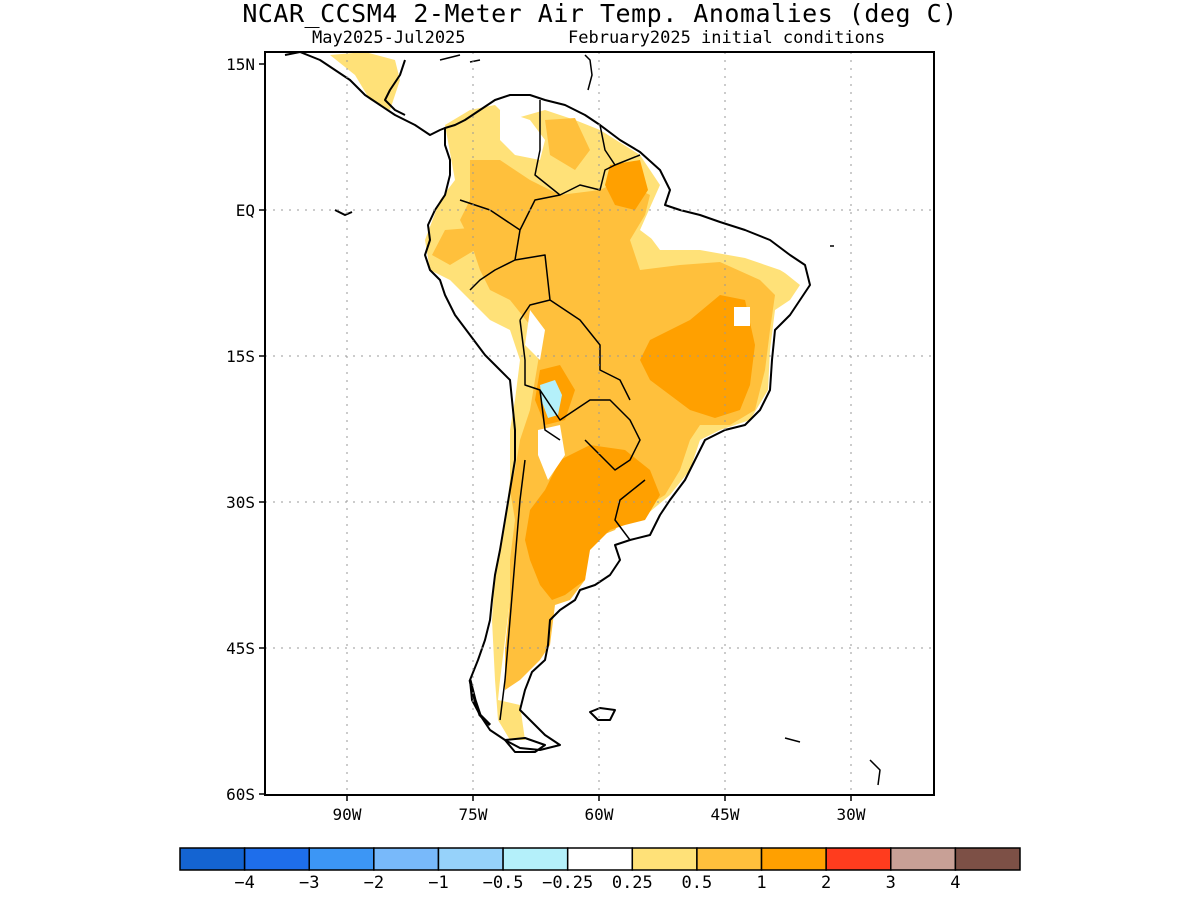 This screenshot has height=904, width=1200. I want to click on legend-label-5: −0.25, so click(567, 883).